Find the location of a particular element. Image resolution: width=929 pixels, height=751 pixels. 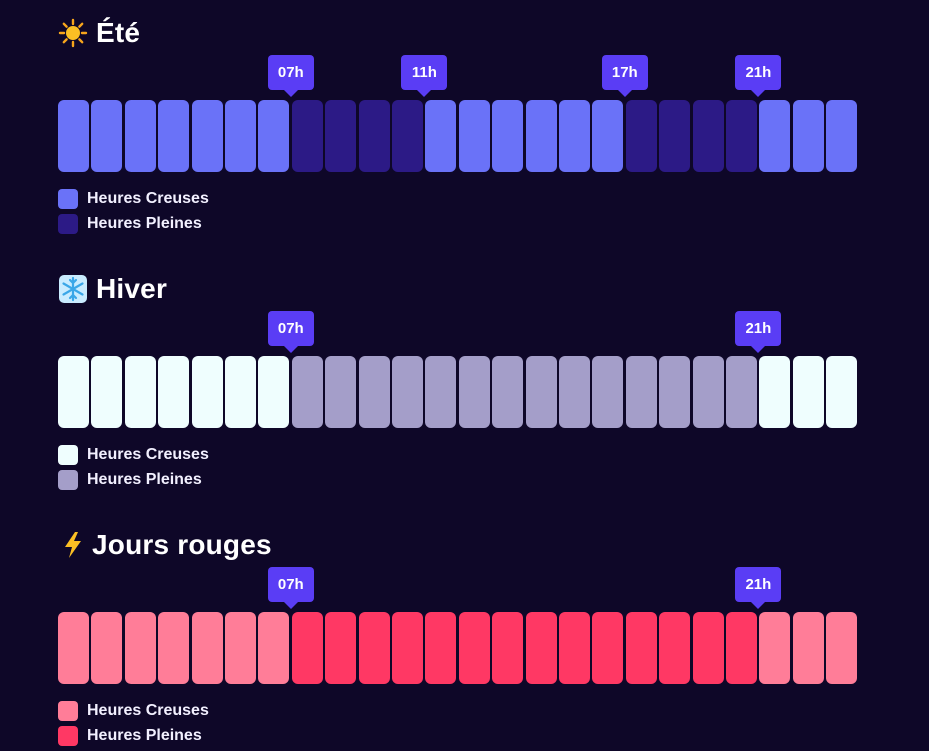

legend-swatch-pleines is located at coordinates (68, 223).